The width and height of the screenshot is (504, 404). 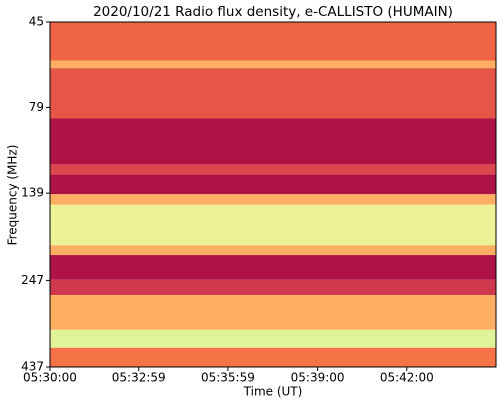 I want to click on x-axis-label: Time (UT), so click(x=273, y=392).